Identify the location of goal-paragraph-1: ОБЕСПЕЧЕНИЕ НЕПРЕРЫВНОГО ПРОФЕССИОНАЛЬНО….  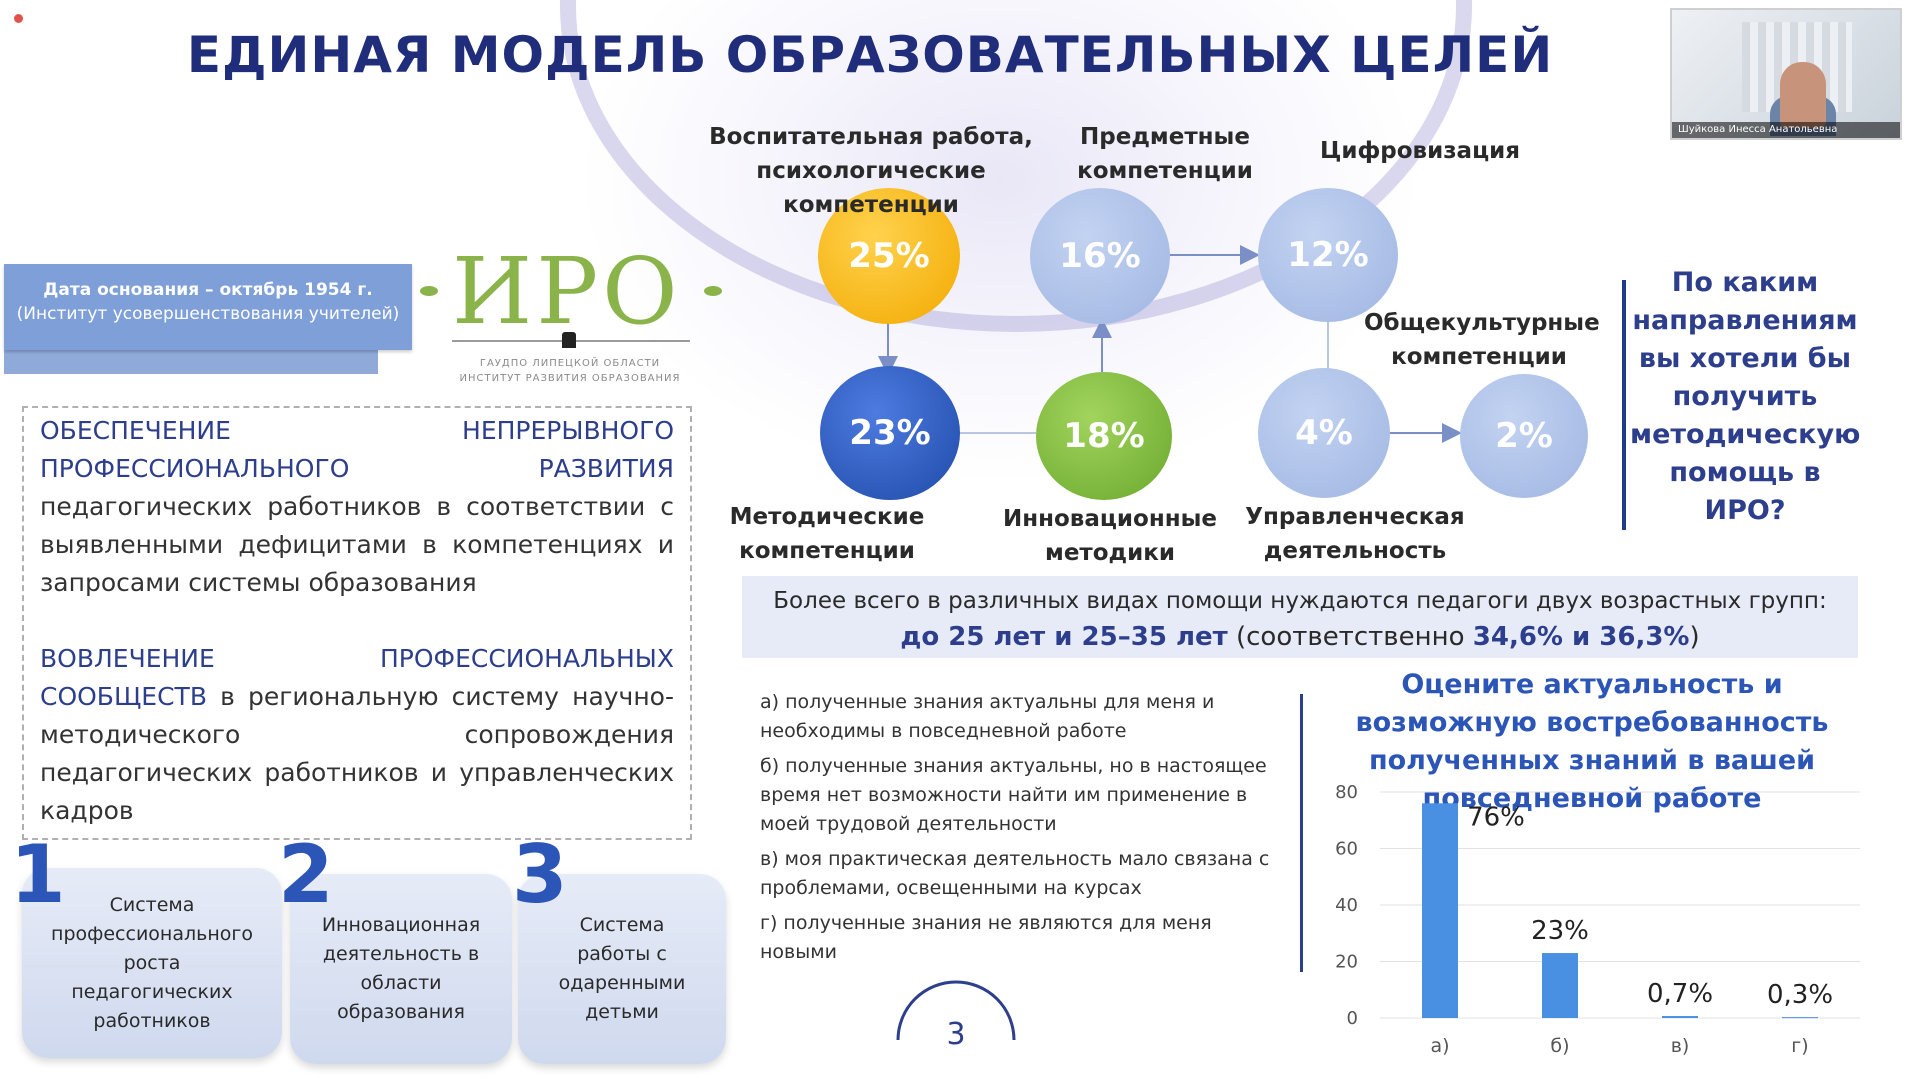
(357, 507).